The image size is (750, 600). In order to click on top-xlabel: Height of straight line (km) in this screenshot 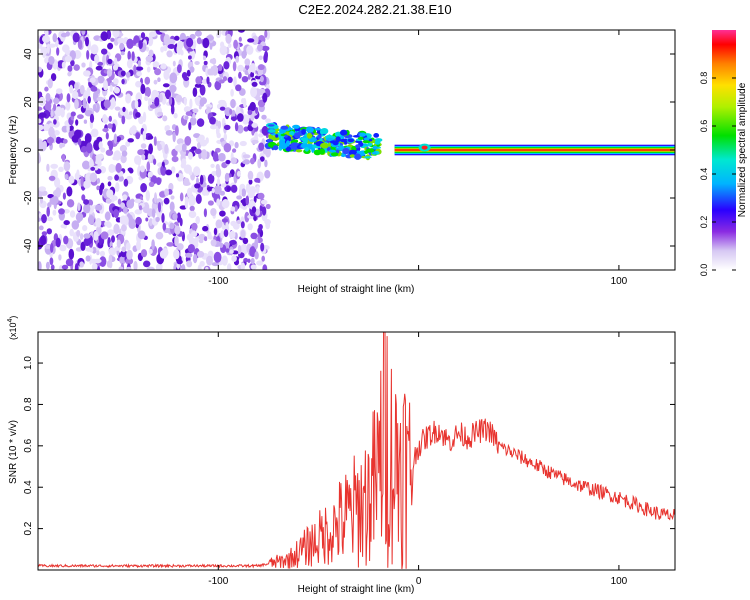, I will do `click(356, 289)`.